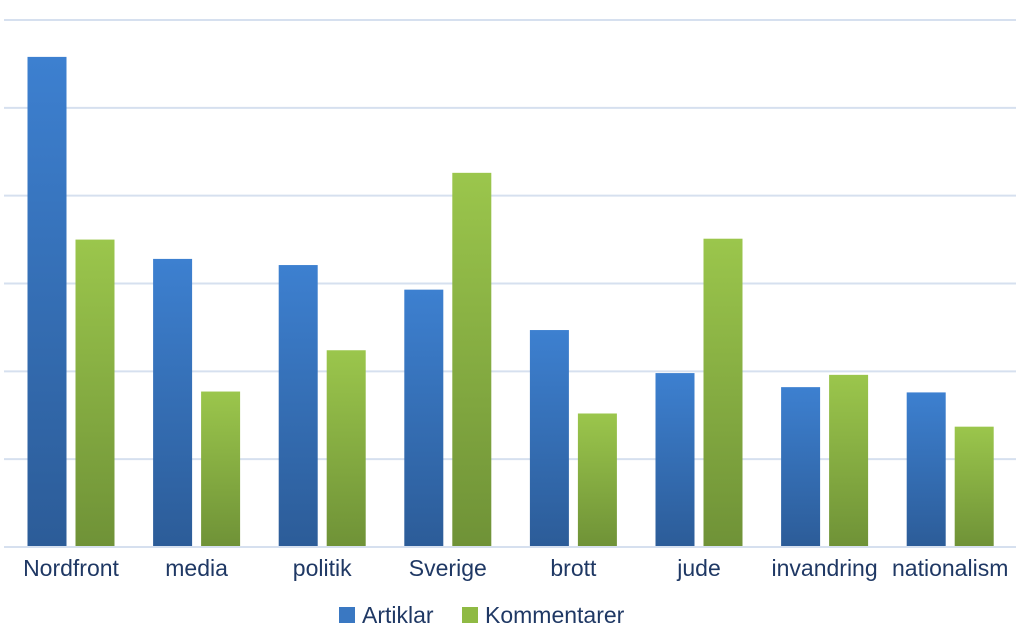 The image size is (1024, 640). I want to click on x-tick-label: media, so click(196, 568).